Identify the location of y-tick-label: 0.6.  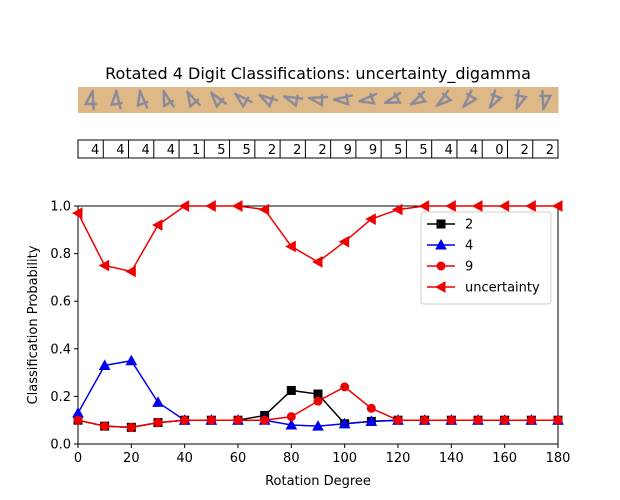
(60, 302).